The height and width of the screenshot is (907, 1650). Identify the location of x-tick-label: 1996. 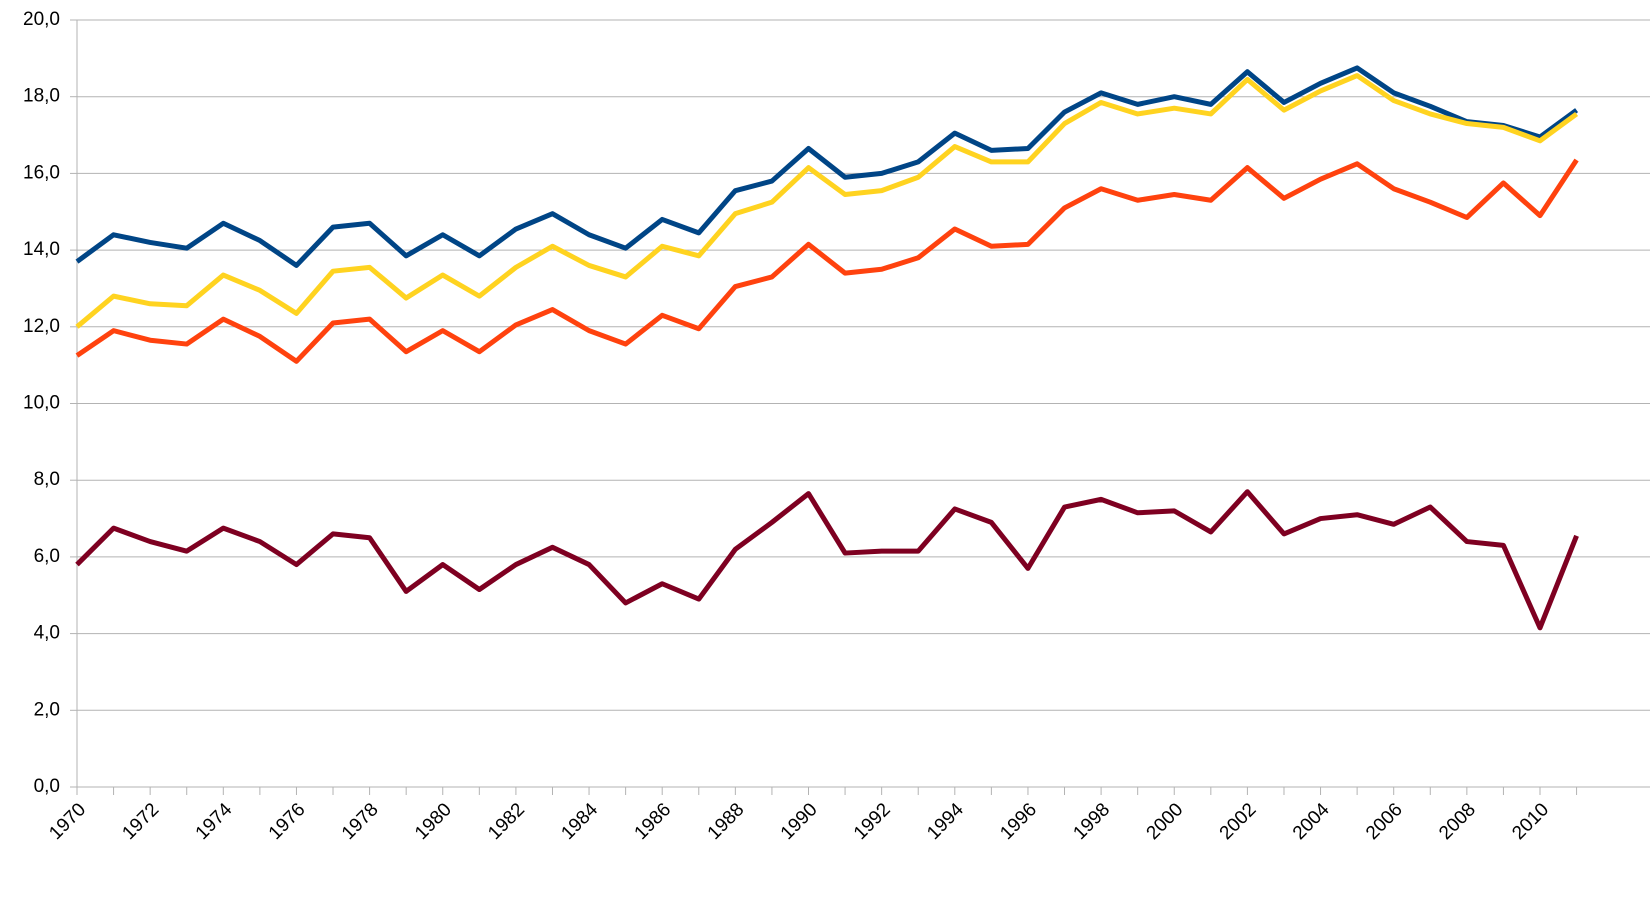
(1018, 821).